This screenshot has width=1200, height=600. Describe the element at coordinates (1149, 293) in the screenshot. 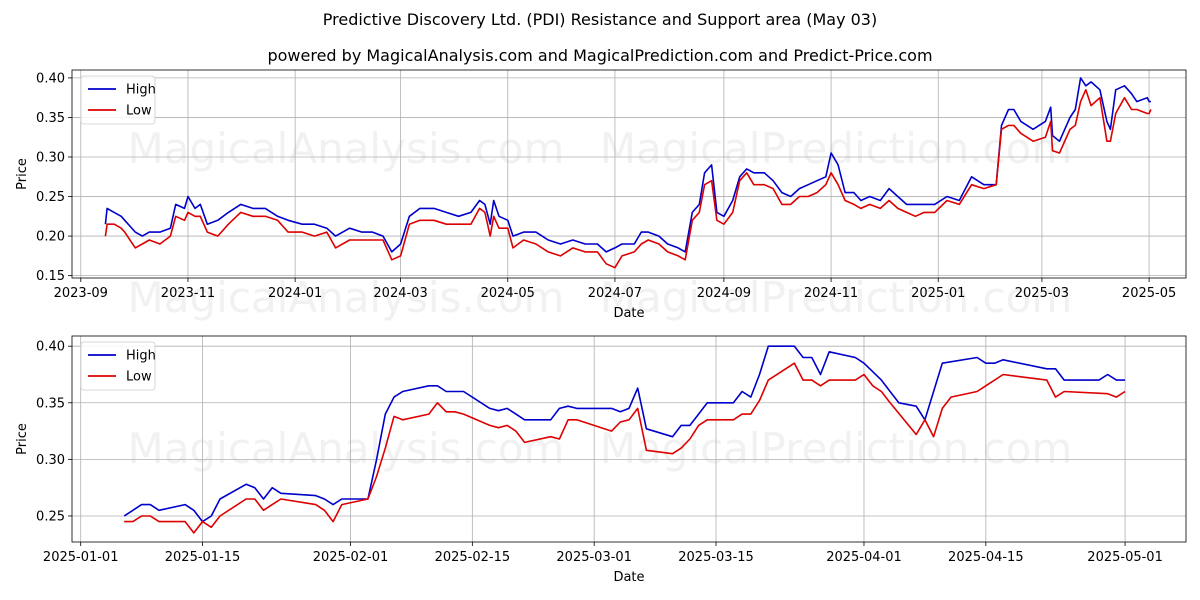

I see `x-tick-label: 2025-05` at that location.